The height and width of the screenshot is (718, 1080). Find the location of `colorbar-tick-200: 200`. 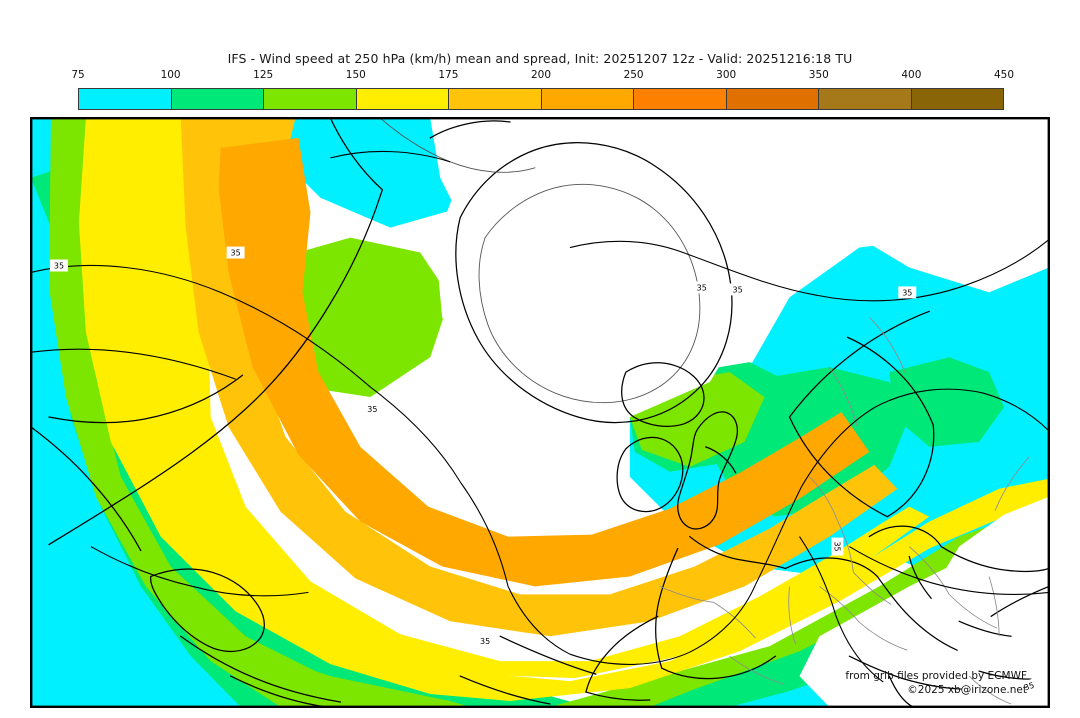

colorbar-tick-200: 200 is located at coordinates (541, 75).